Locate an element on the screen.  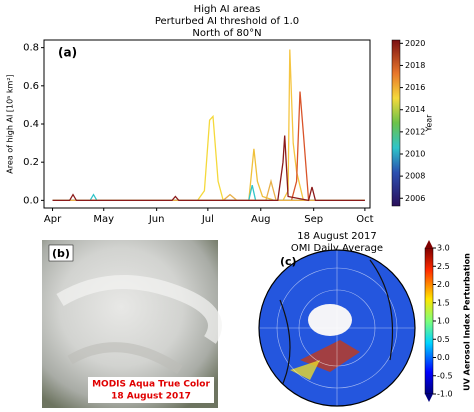
colorbar-tick-label: -0.5 is located at coordinates (445, 375).